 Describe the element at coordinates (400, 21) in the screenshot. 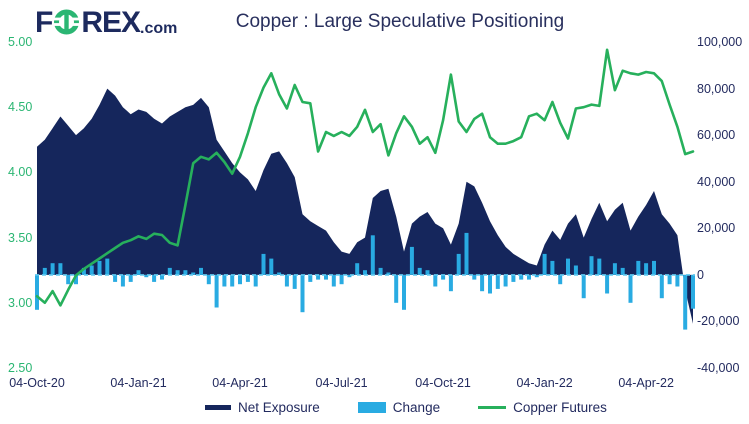

I see `page-title: Copper : Large Speculative Positioning` at that location.